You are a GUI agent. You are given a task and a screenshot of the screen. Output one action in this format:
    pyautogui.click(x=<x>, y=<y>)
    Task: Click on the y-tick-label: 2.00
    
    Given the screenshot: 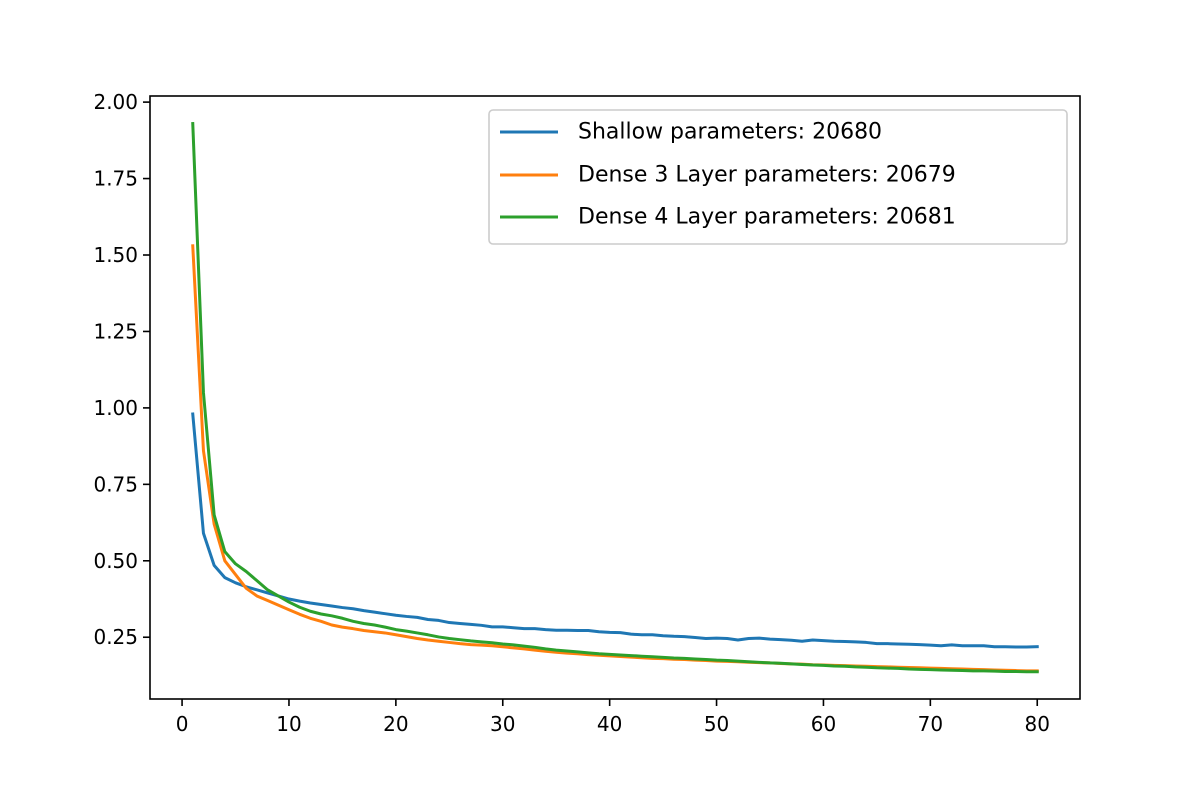 What is the action you would take?
    pyautogui.click(x=115, y=102)
    